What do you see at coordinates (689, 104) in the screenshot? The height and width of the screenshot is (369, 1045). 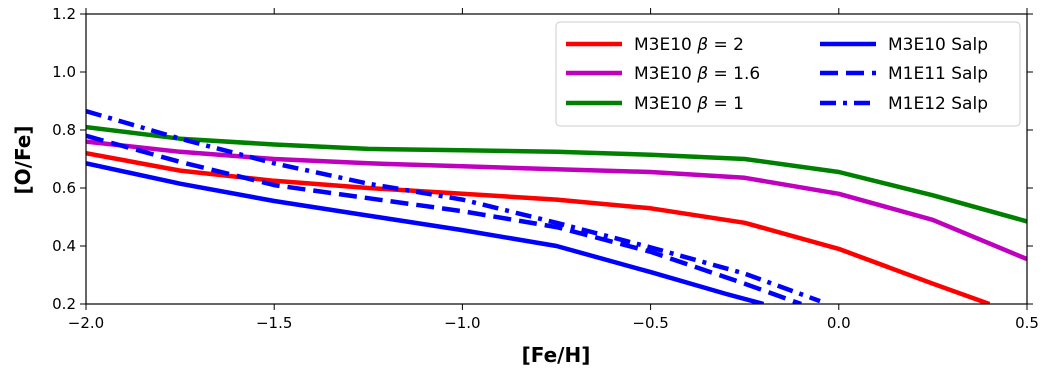 I see `legend-label-2: M3E10 β = 1` at bounding box center [689, 104].